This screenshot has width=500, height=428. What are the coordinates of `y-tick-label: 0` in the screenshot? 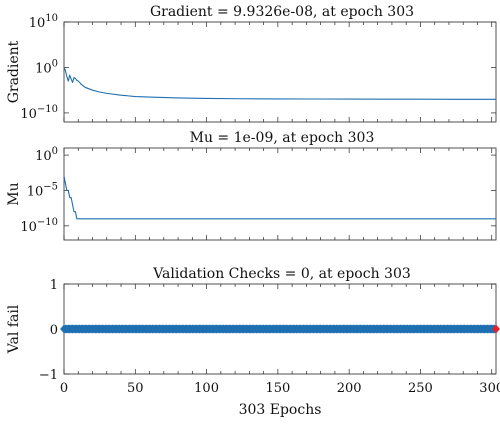 It's located at (54, 330).